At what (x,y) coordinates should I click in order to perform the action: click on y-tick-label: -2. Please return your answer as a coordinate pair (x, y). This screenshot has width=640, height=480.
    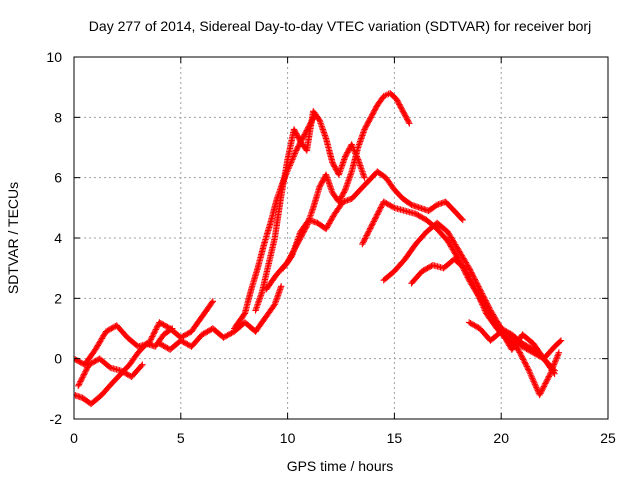
    Looking at the image, I should click on (56, 419).